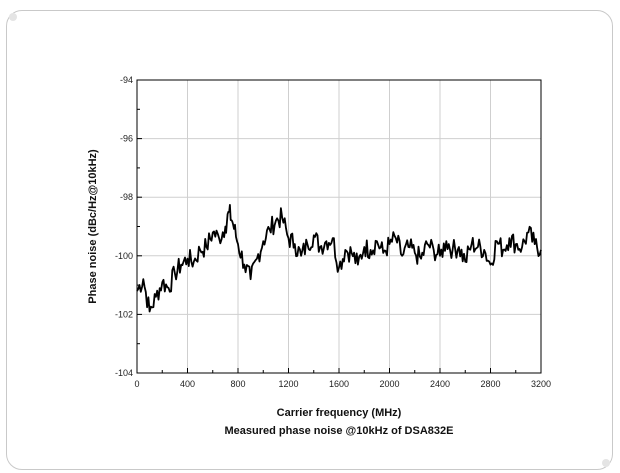 This screenshot has height=473, width=620. I want to click on y-tick-label: -94, so click(126, 80).